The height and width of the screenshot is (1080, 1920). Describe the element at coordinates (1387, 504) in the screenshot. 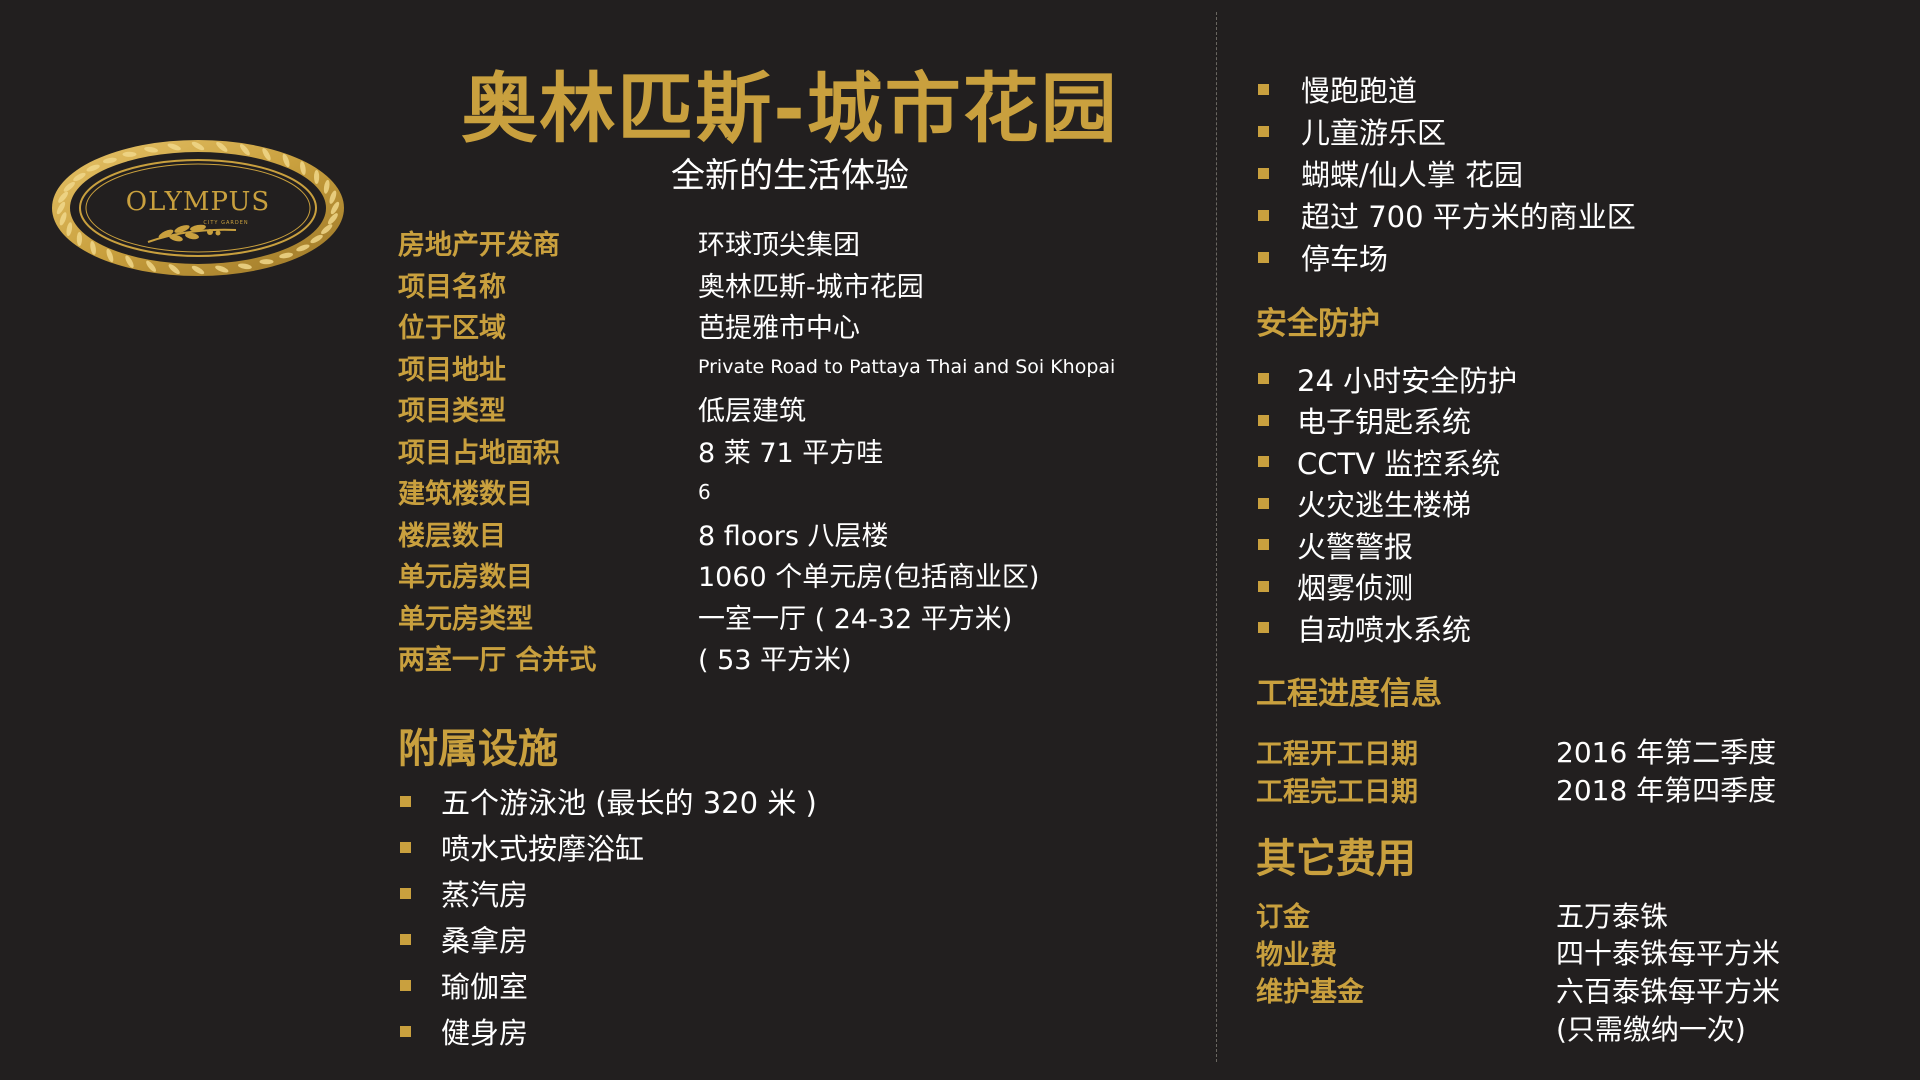

I see `list-item: 火灾逃生楼梯` at that location.